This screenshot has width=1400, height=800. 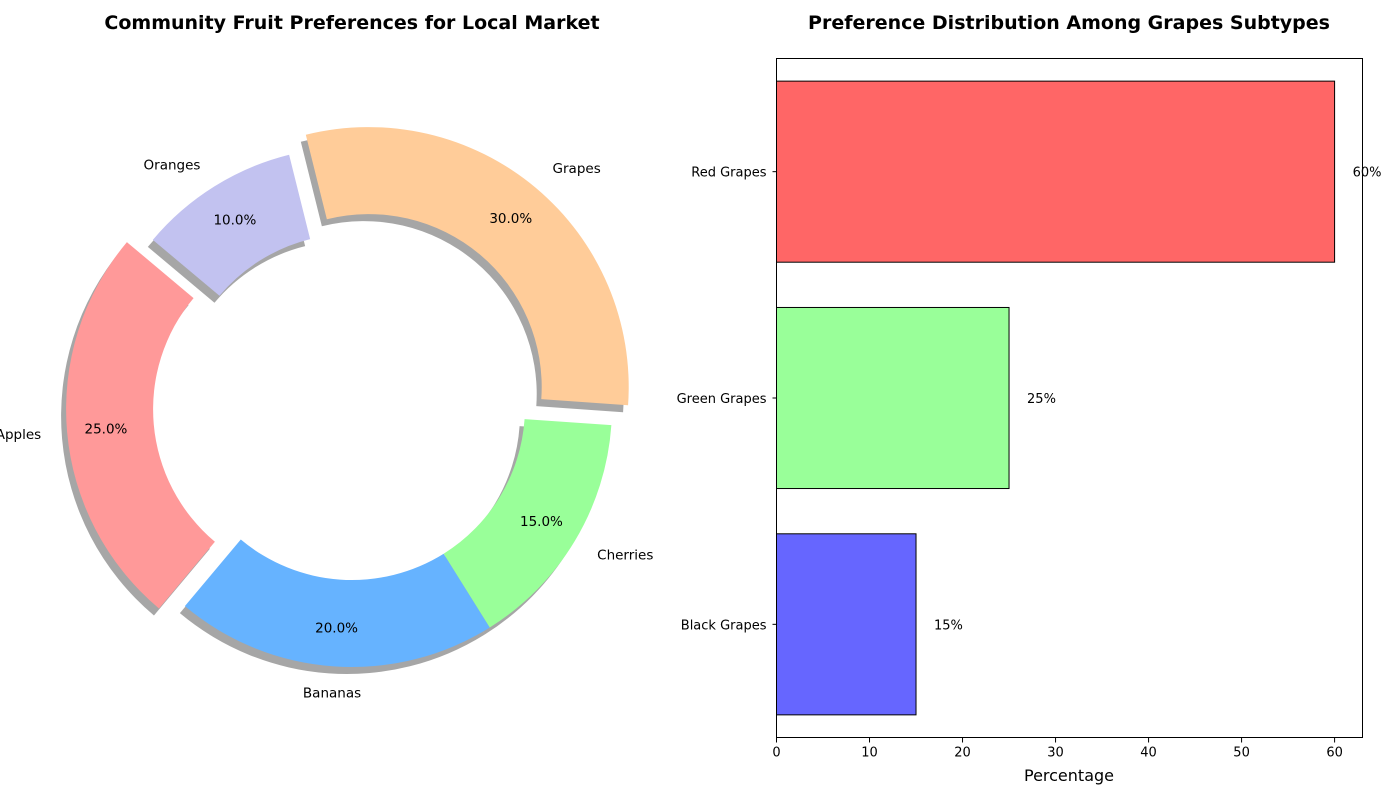 What do you see at coordinates (332, 693) in the screenshot?
I see `pie-label-bananas: Bananas` at bounding box center [332, 693].